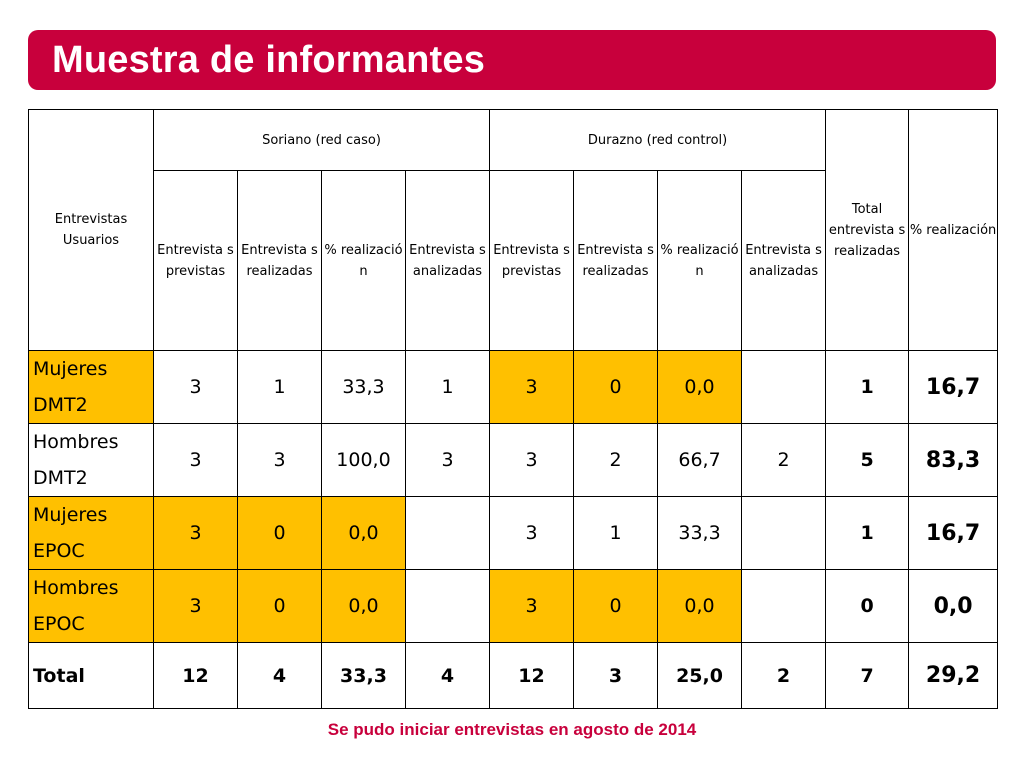  Describe the element at coordinates (91, 230) in the screenshot. I see `header-row-label: Entrevistas Usuarios` at that location.